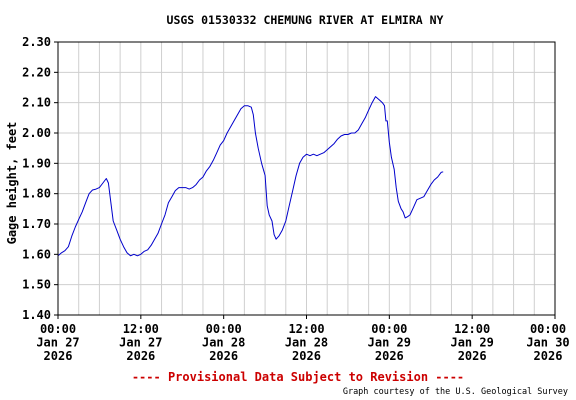 The width and height of the screenshot is (576, 400). I want to click on y-tick-label: 1.90, so click(36, 163).